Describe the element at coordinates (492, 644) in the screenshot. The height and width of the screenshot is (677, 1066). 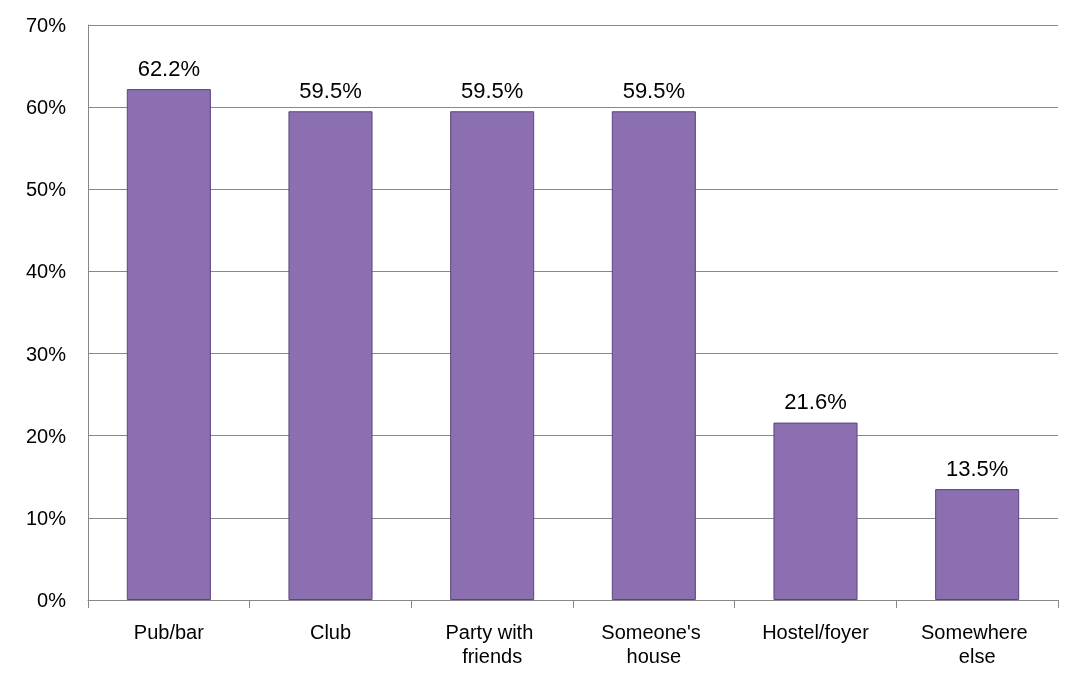
I see `x-tick-label: Party with friends` at that location.